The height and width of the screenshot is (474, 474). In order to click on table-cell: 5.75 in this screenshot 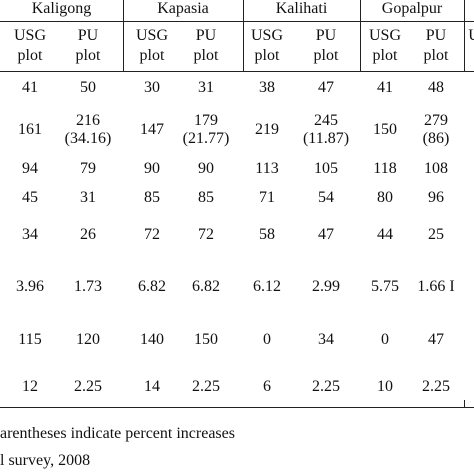, I will do `click(385, 286)`.